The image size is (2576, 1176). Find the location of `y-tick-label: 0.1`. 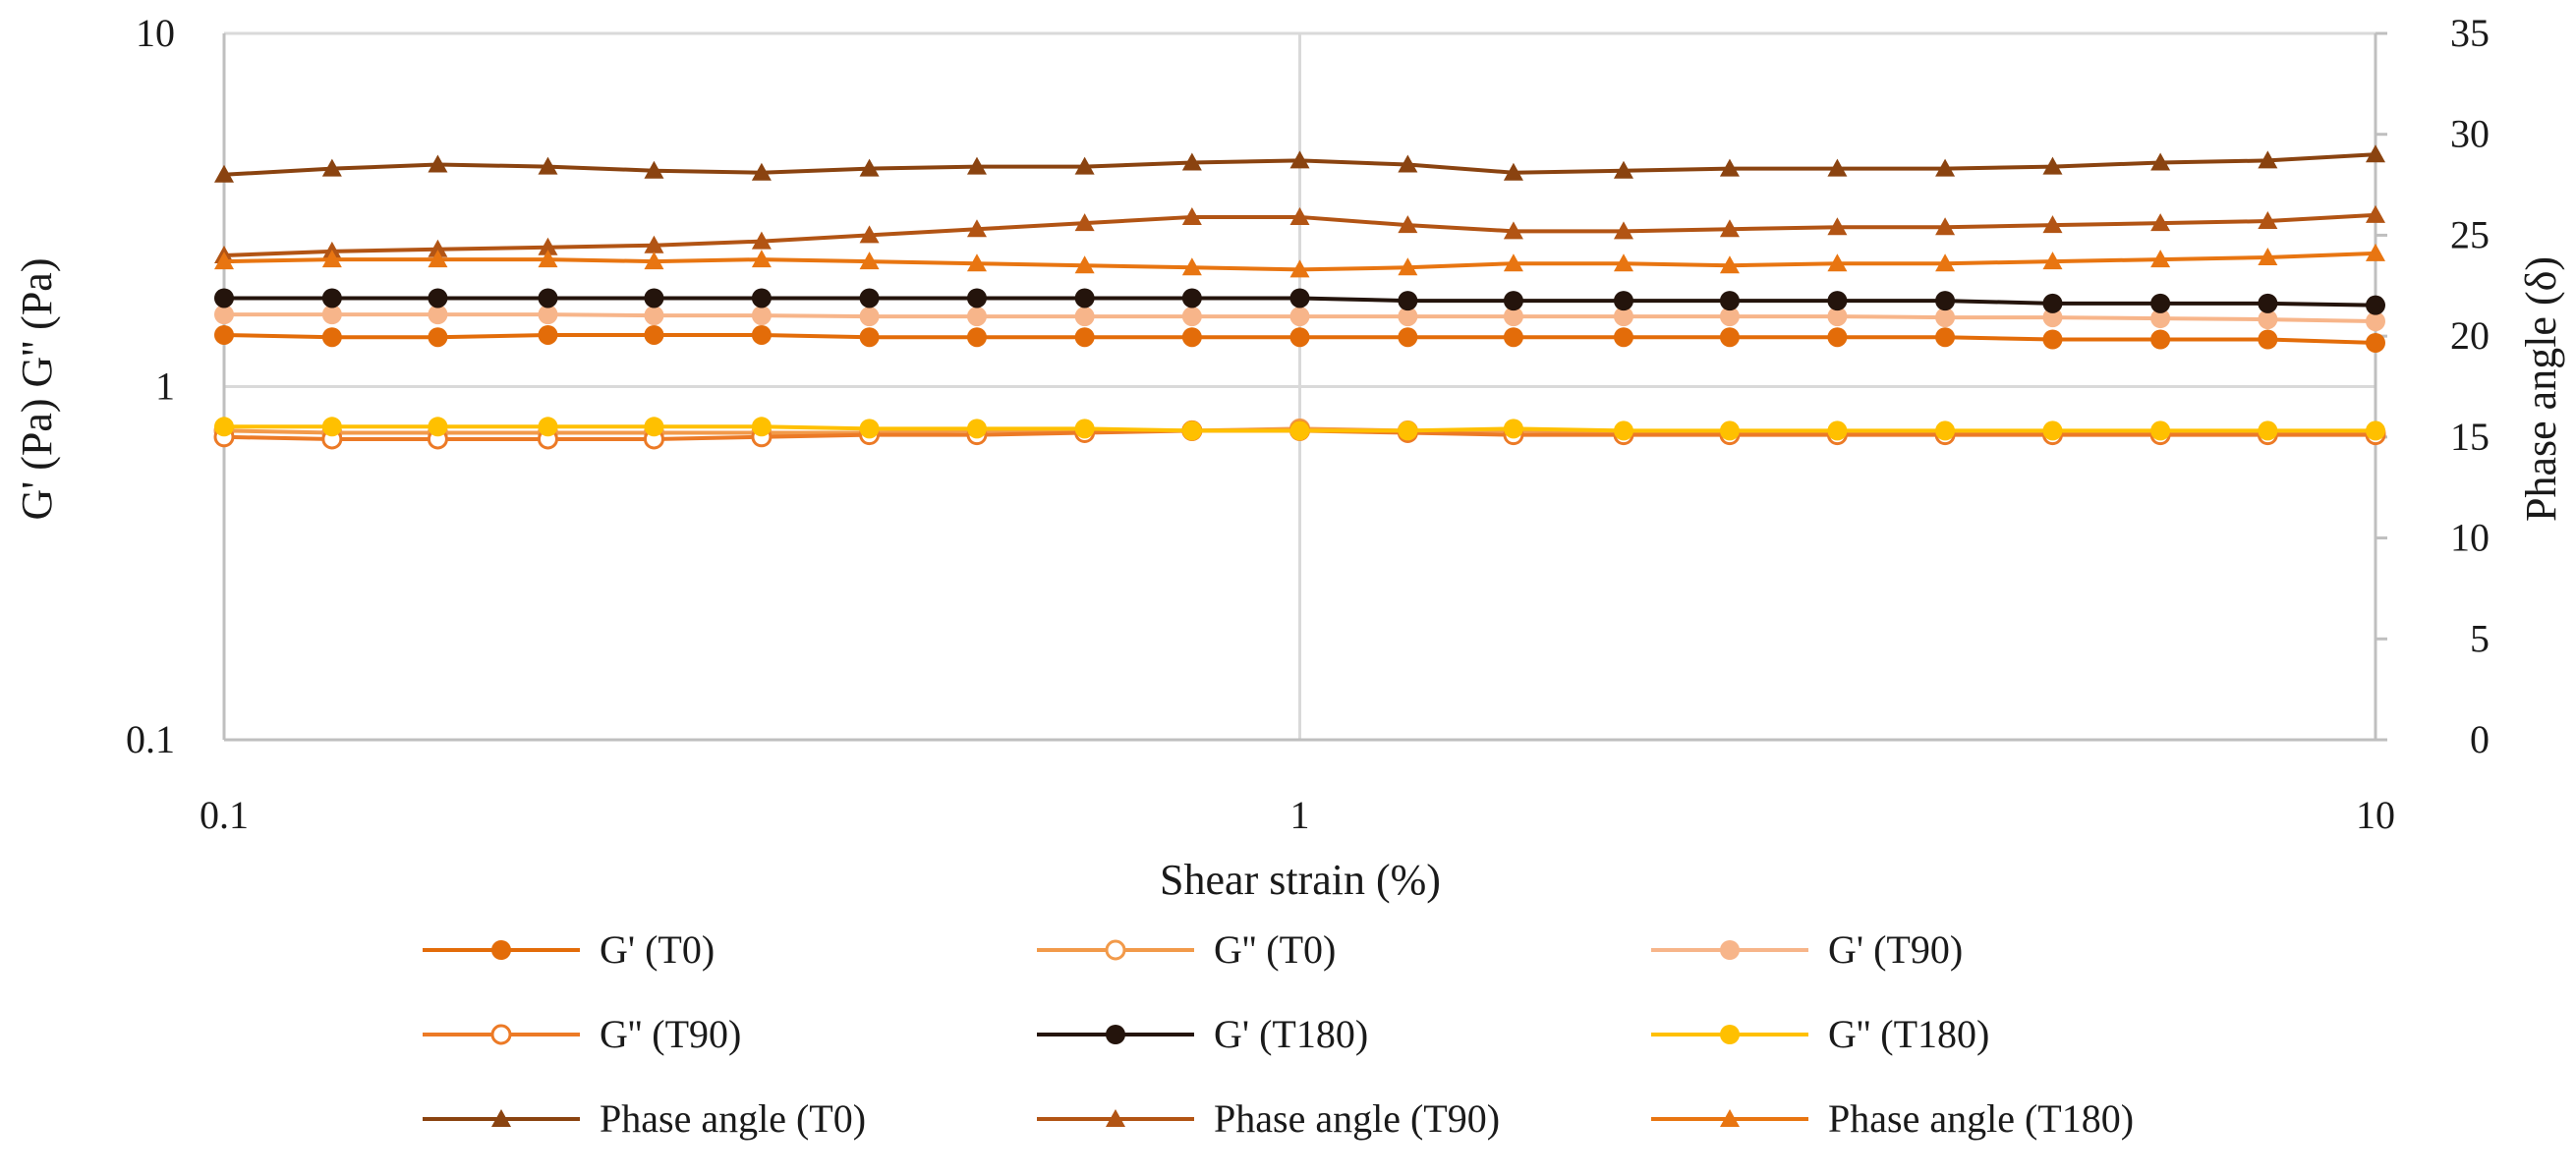

y-tick-label: 0.1 is located at coordinates (150, 739).